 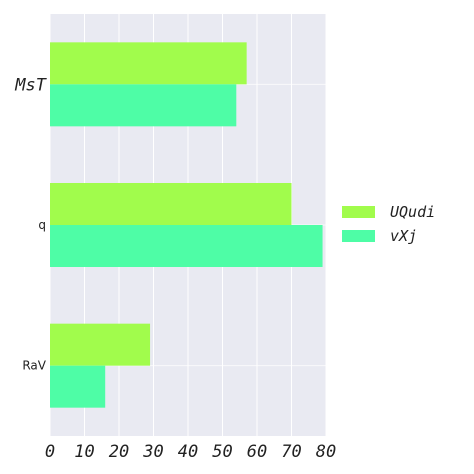 What do you see at coordinates (84, 452) in the screenshot?
I see `x-tick-label: 10` at bounding box center [84, 452].